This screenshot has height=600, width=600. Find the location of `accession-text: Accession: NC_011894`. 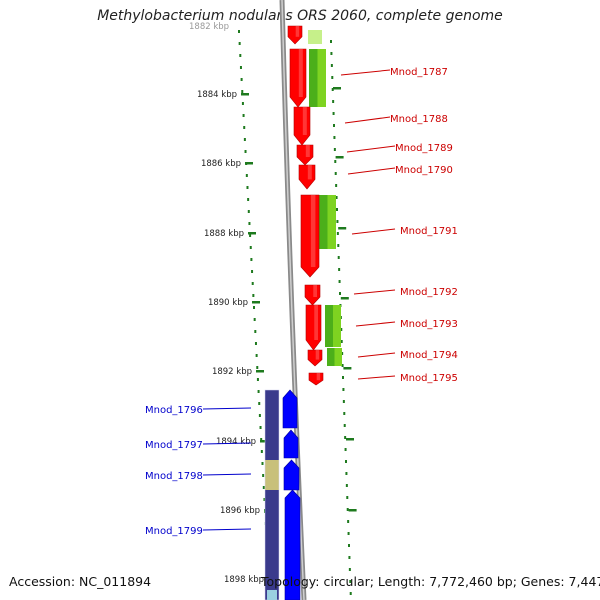

accession-text: Accession: NC_011894 is located at coordinates (80, 581).